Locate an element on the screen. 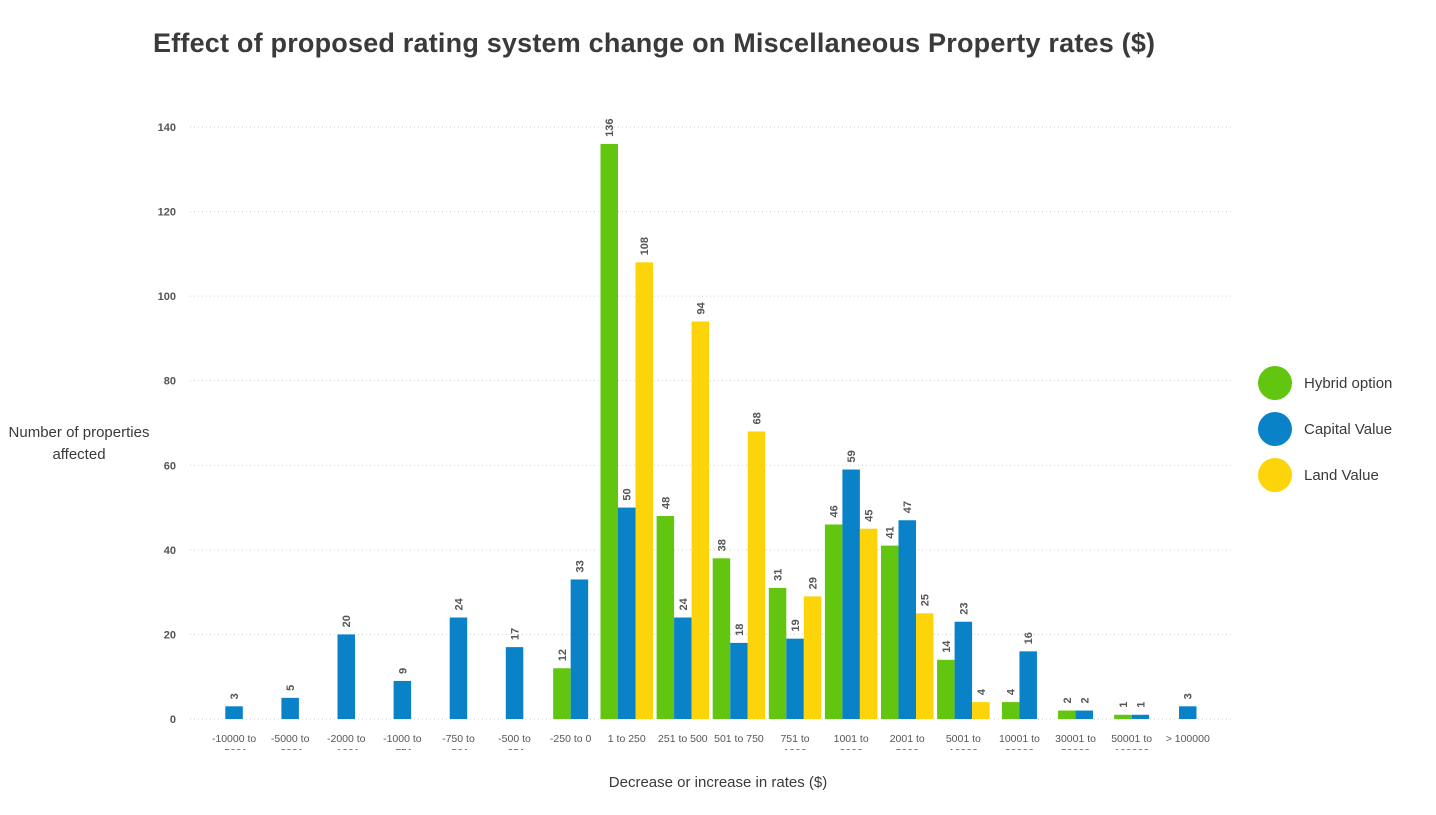 This screenshot has height=815, width=1436. x-tick-label-line2: 10000 is located at coordinates (963, 753).